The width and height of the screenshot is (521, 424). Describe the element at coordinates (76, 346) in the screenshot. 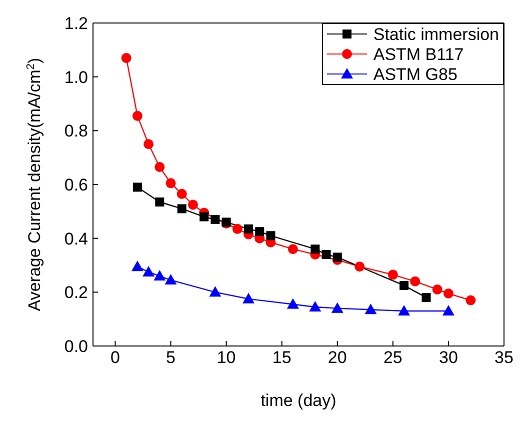

I see `y-tick-label: 0.0` at that location.